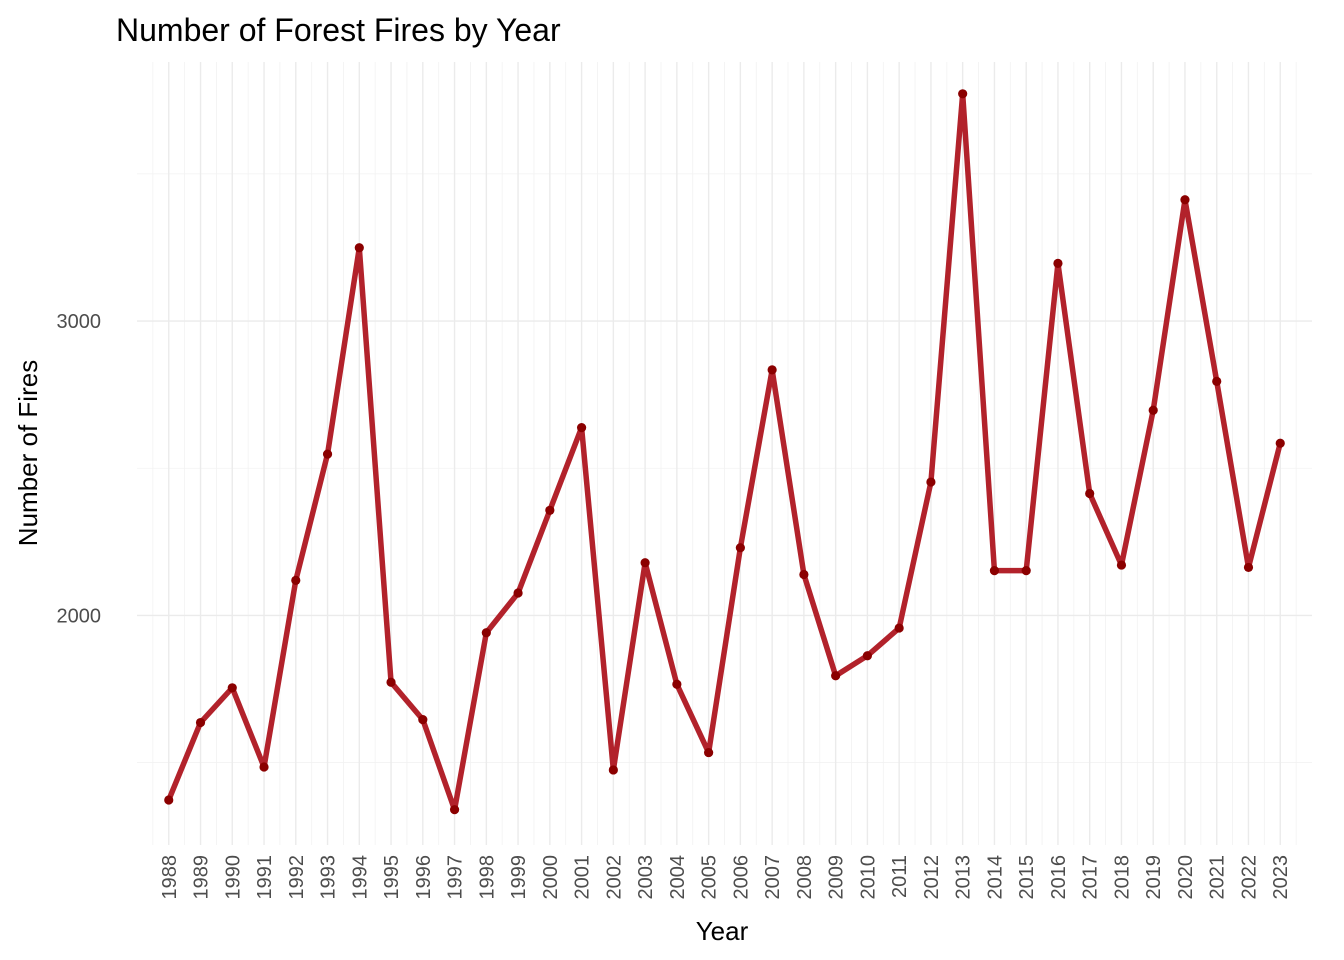 The image size is (1344, 960). I want to click on x-tick-label: 2001, so click(583, 877).